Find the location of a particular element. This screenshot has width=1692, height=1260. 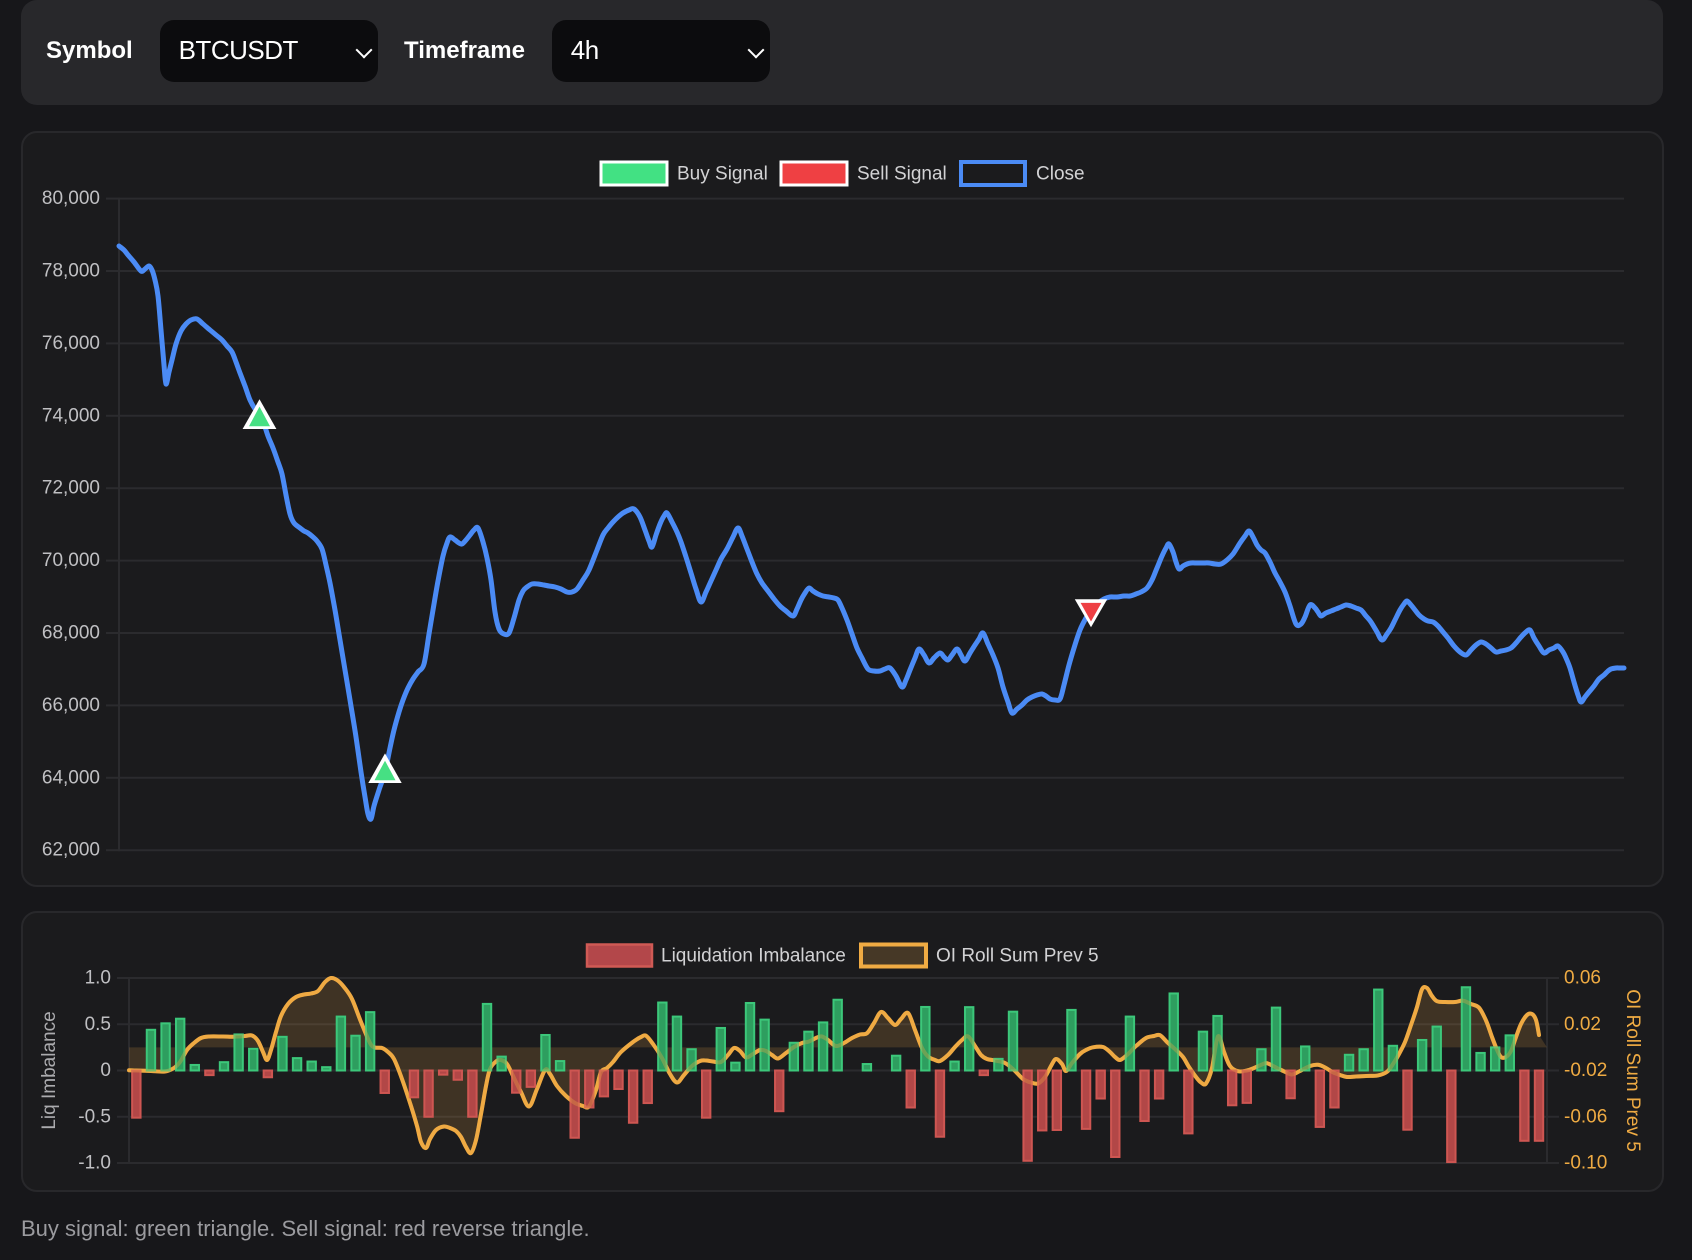

svg-text: Sell Signal is located at coordinates (902, 174).